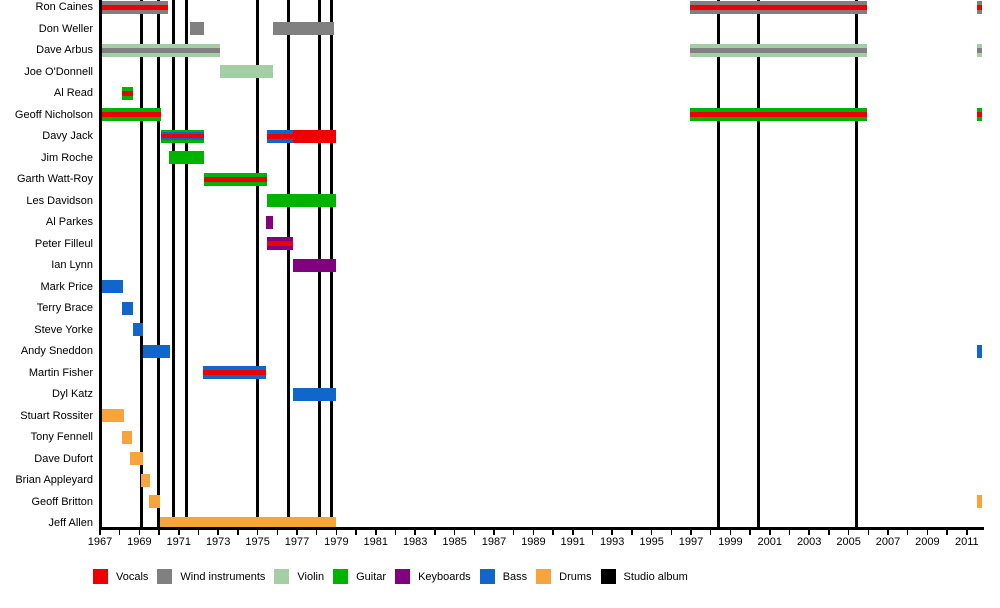  I want to click on legend-item-violin: Violin, so click(299, 576).